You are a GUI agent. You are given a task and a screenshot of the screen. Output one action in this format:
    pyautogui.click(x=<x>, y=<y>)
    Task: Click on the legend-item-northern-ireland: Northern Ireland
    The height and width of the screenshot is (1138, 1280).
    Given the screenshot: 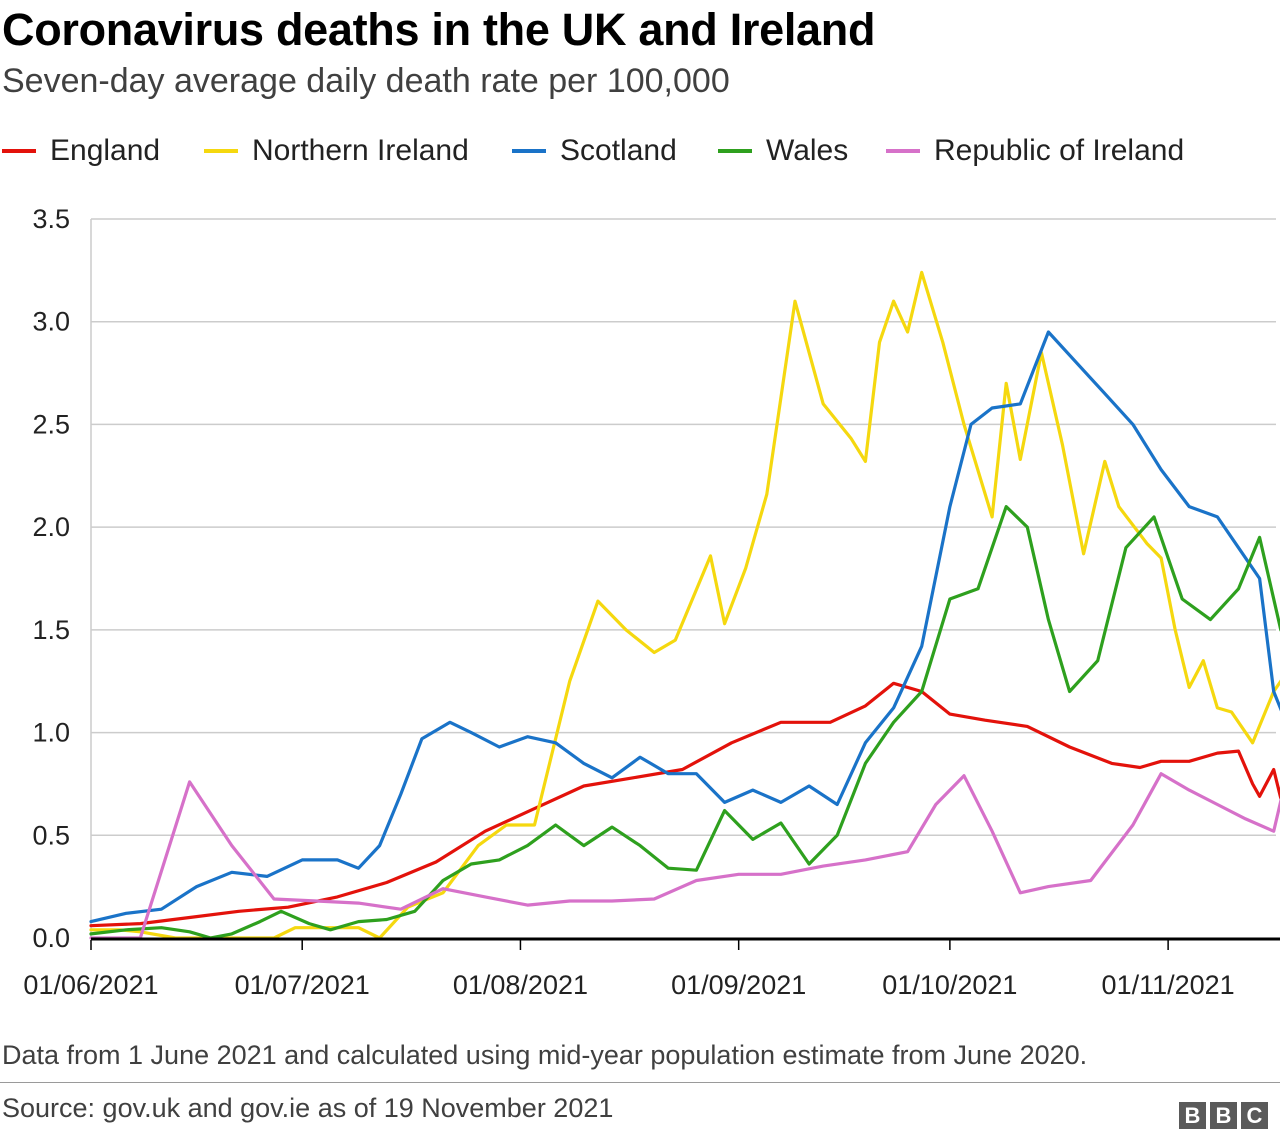 What is the action you would take?
    pyautogui.click(x=336, y=151)
    